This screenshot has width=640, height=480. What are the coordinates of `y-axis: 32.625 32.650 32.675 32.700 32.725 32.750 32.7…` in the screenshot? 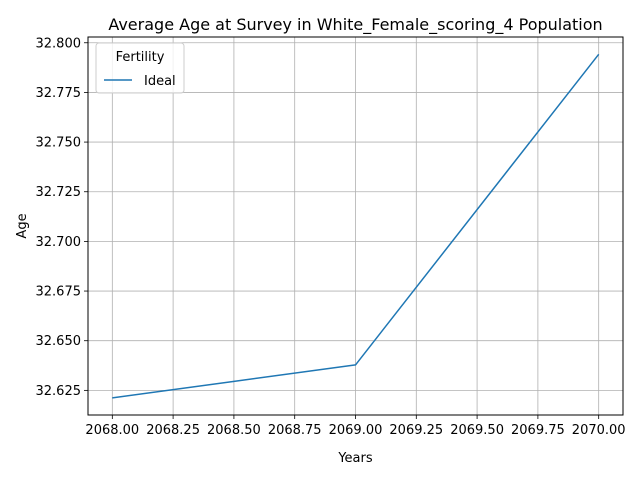 It's located at (62, 217).